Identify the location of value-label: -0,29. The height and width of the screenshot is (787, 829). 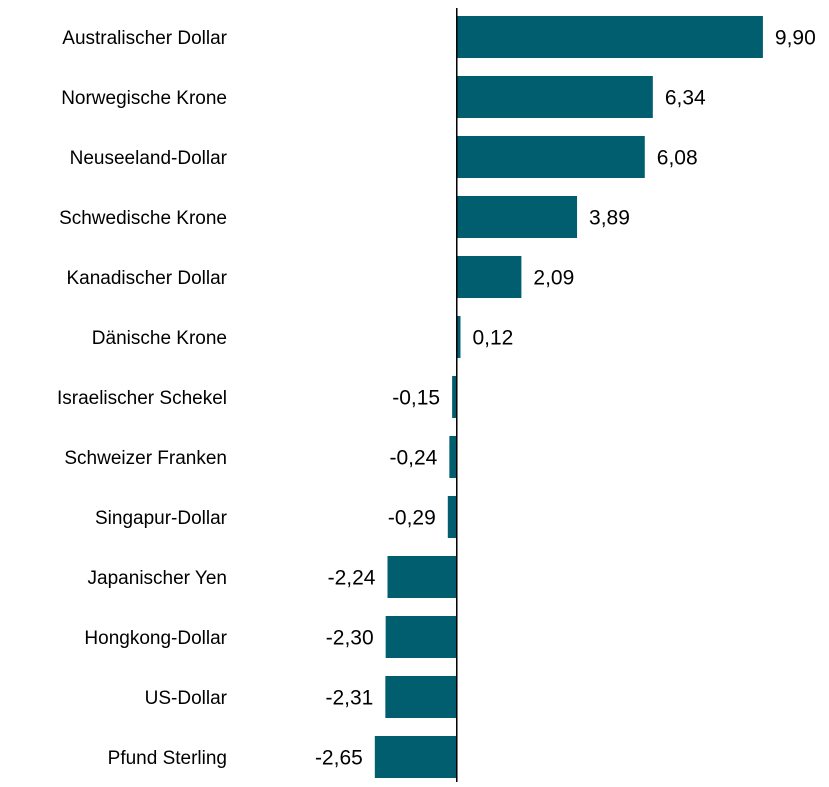
(412, 518).